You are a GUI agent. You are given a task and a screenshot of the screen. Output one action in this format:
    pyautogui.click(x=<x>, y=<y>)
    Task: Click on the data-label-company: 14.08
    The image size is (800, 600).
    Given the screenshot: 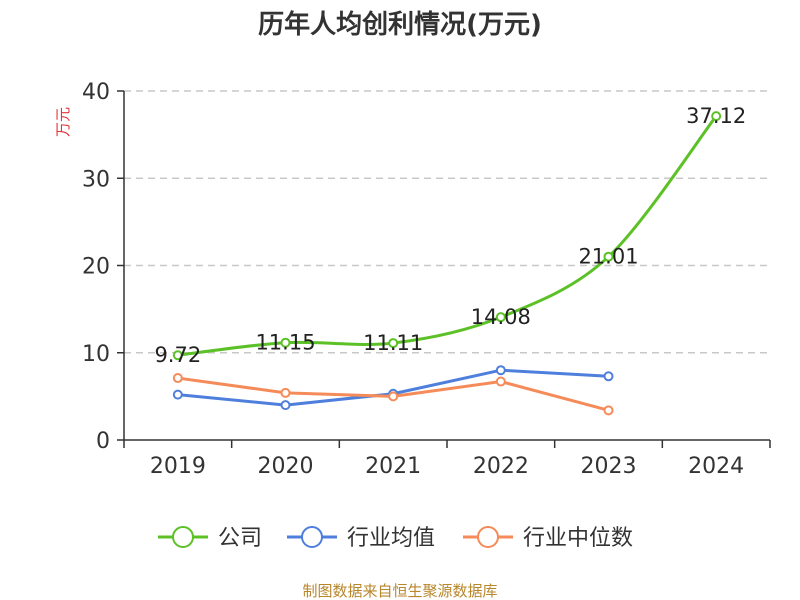 What is the action you would take?
    pyautogui.click(x=501, y=317)
    